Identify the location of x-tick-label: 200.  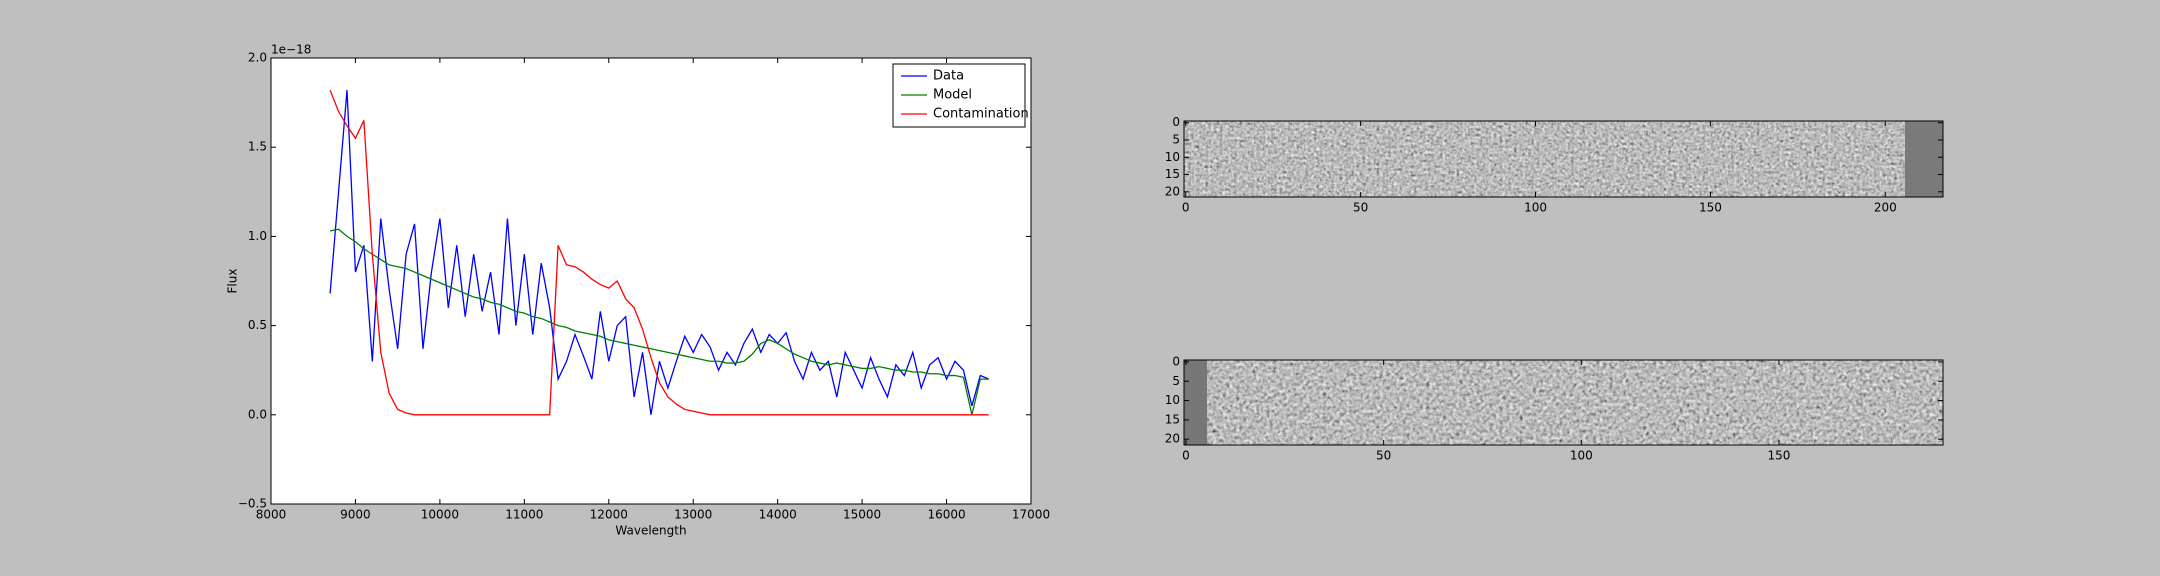
(1885, 208).